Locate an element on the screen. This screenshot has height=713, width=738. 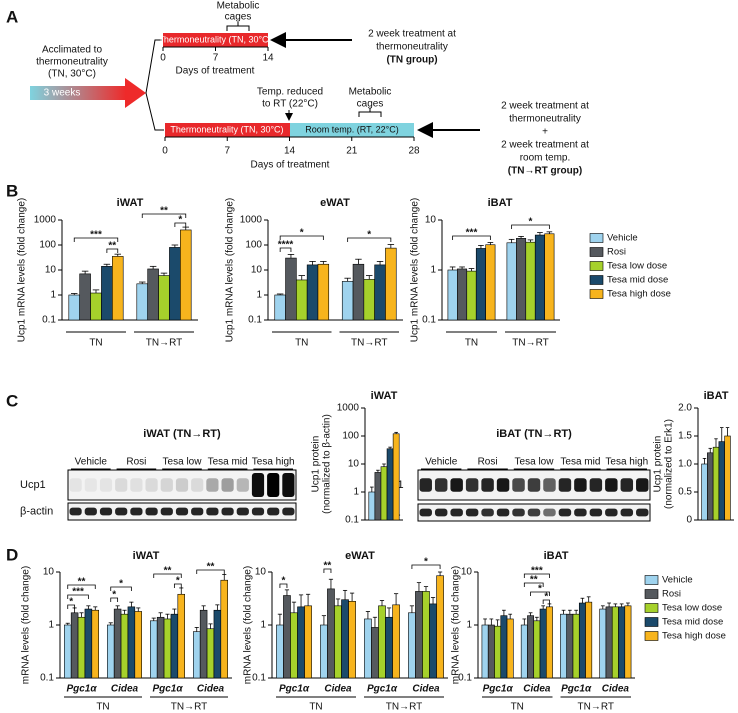
timeline-tick-label: 0 is located at coordinates (165, 151).